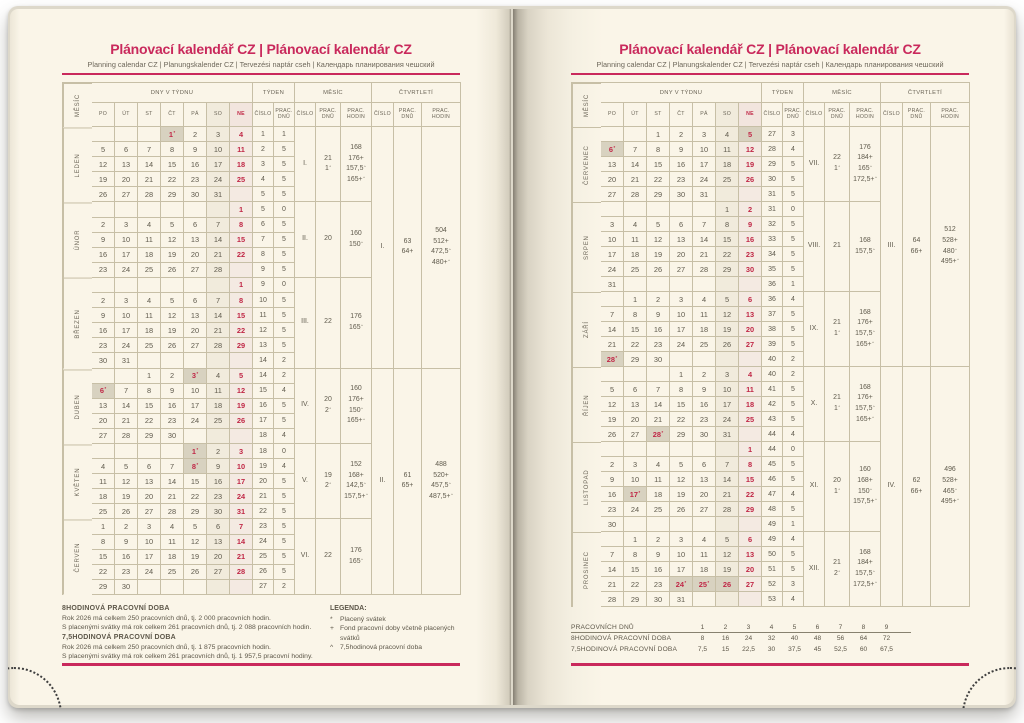 This screenshot has height=723, width=1024. I want to click on month-name-label: ČERVEN, so click(77, 557).